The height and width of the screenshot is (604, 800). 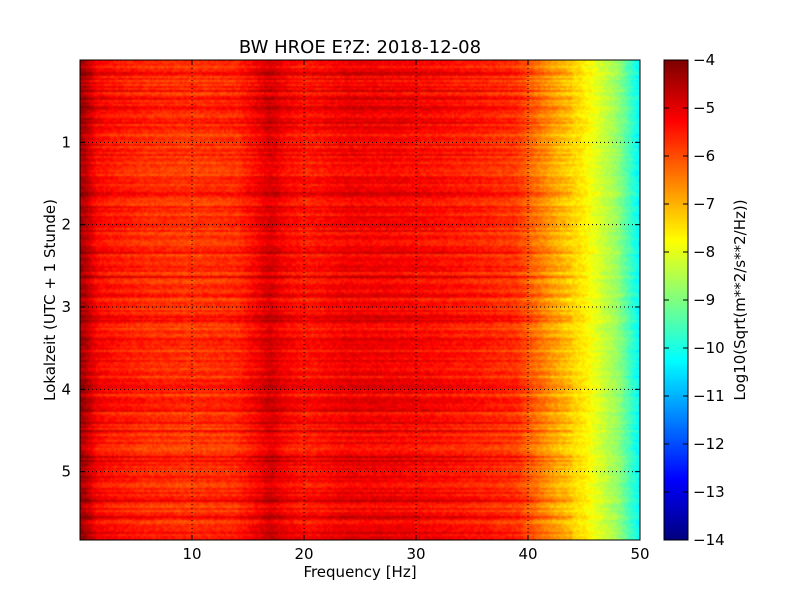 What do you see at coordinates (709, 396) in the screenshot?
I see `colorbar-tick-label: −11` at bounding box center [709, 396].